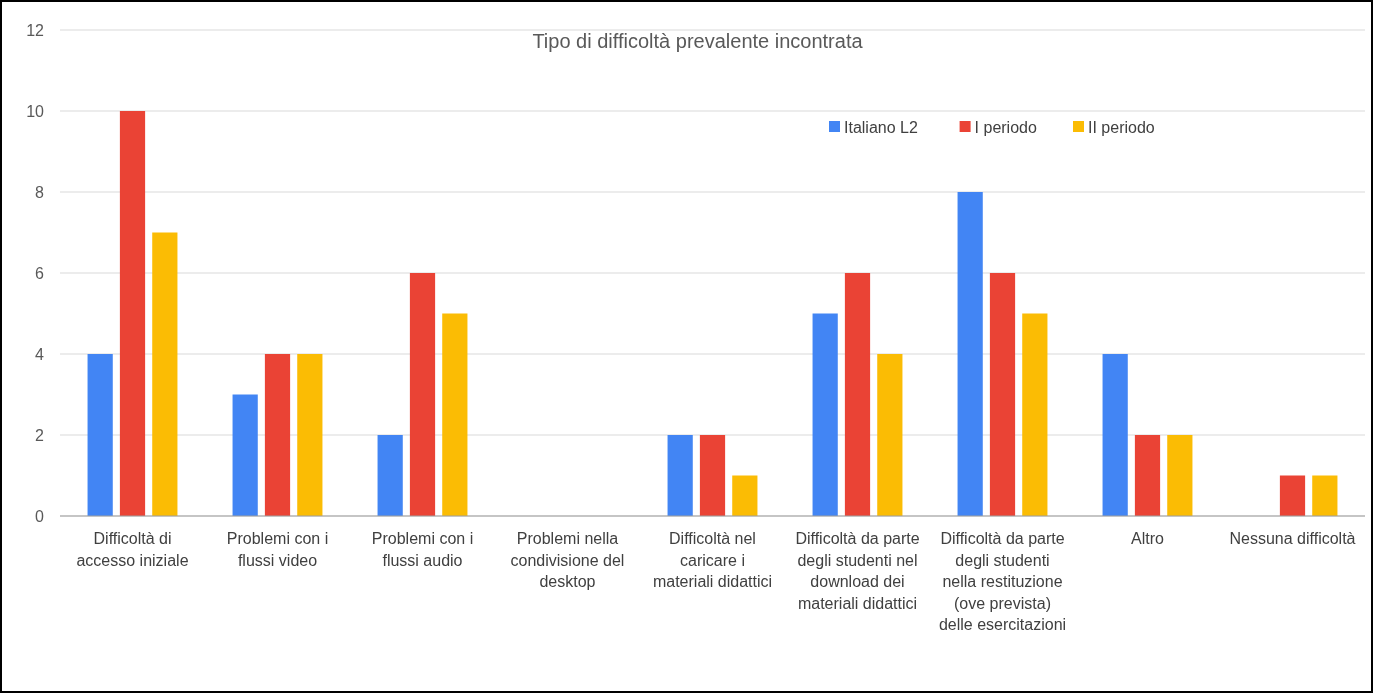 Image resolution: width=1373 pixels, height=693 pixels. I want to click on y-tick-label: 4, so click(40, 354).